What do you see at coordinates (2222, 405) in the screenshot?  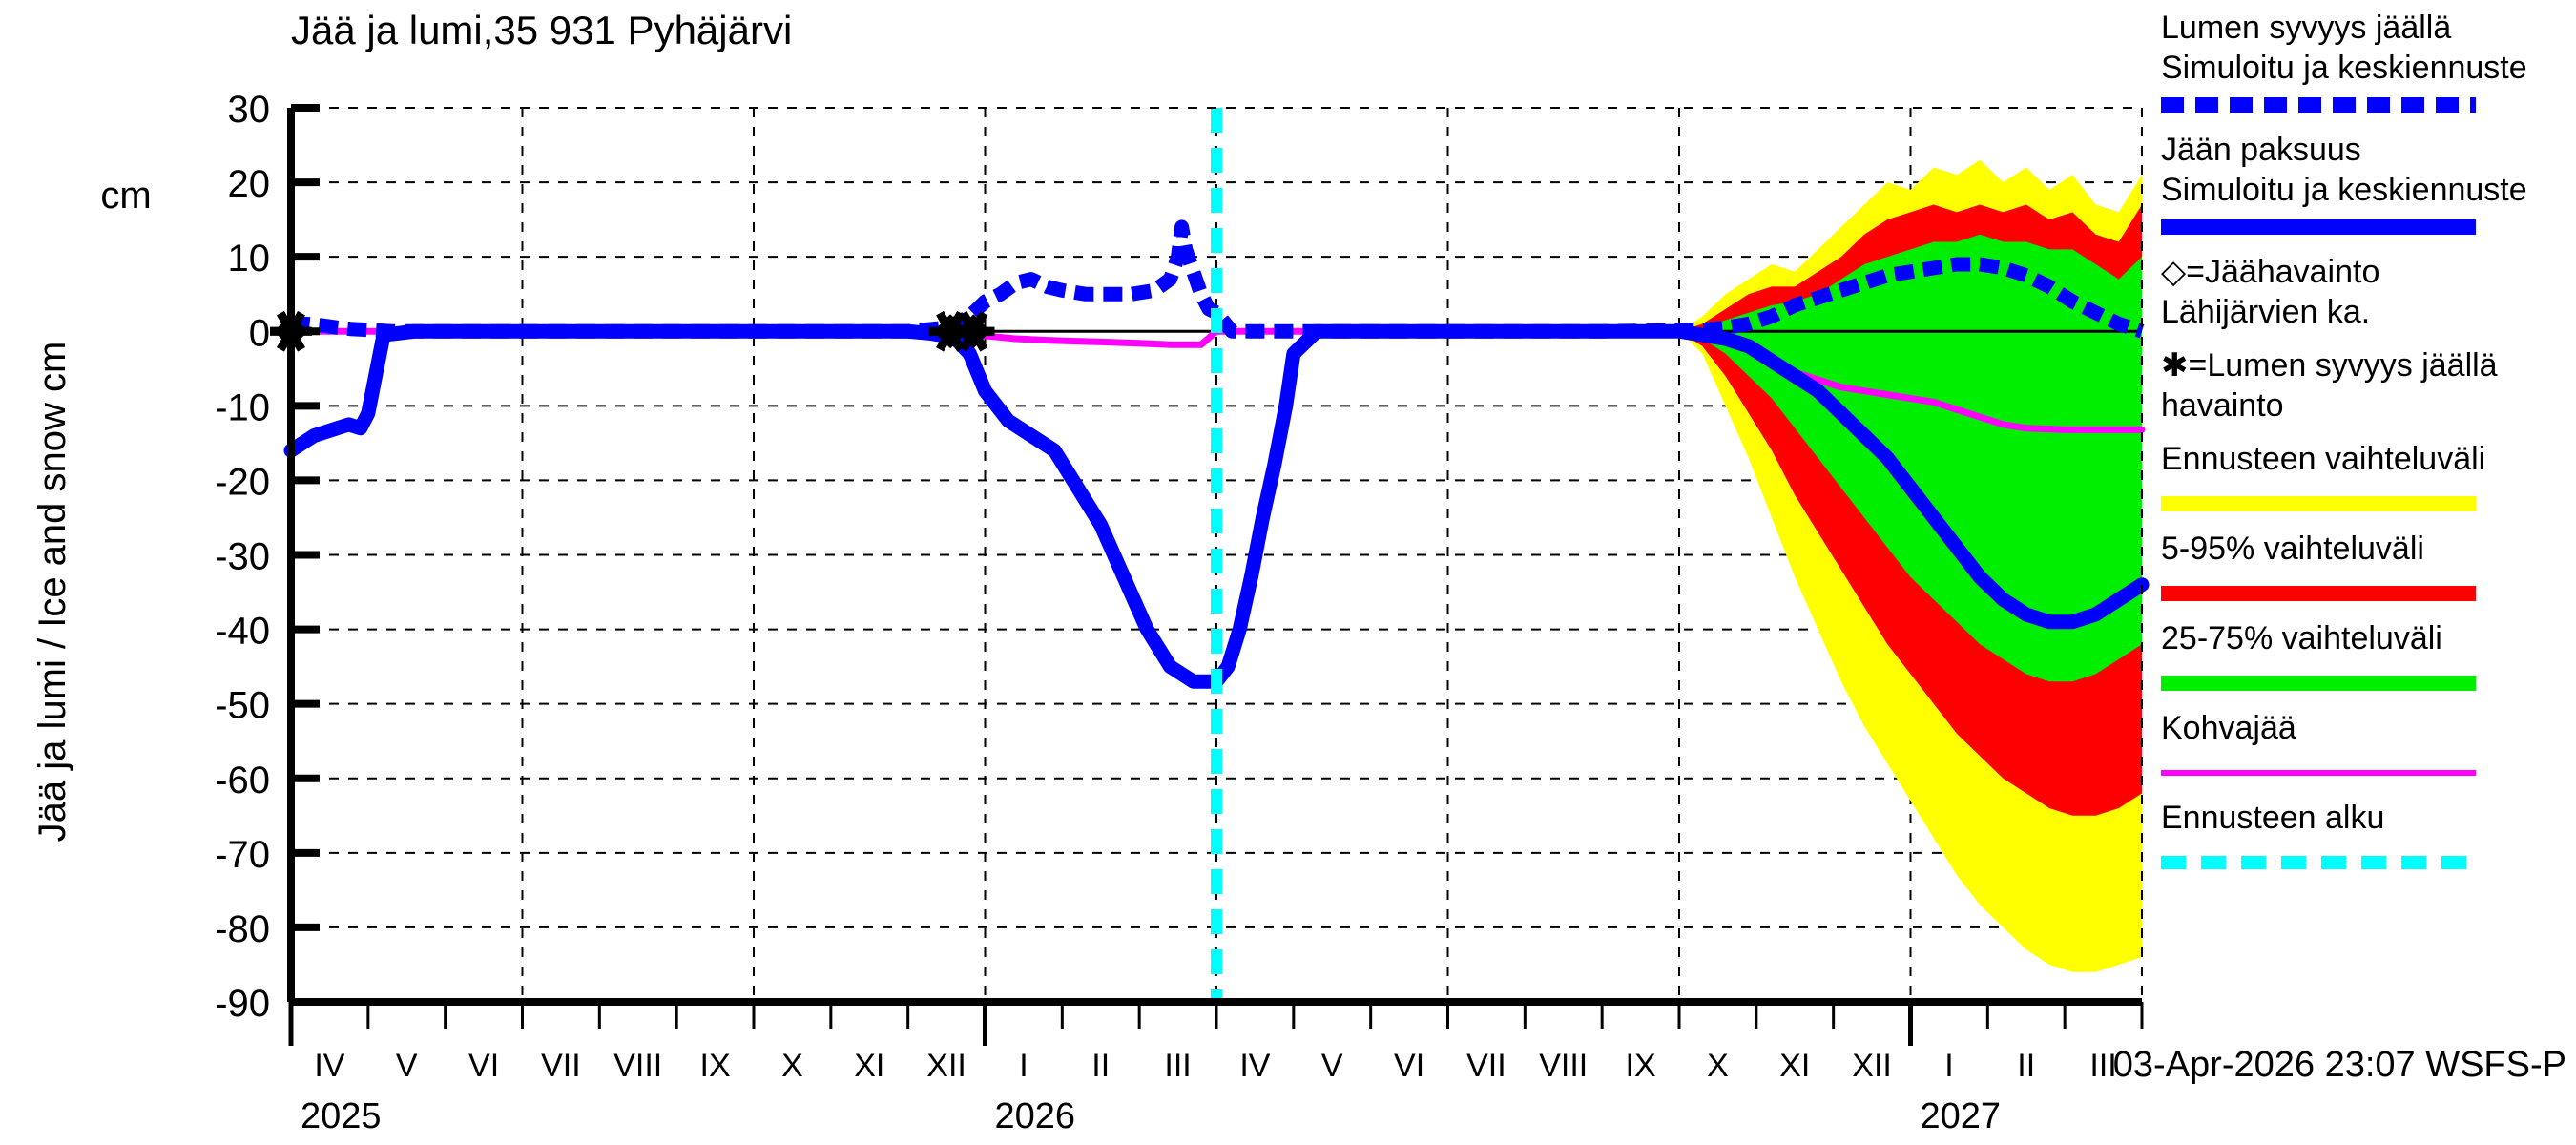 I see `legend-label: havainto` at bounding box center [2222, 405].